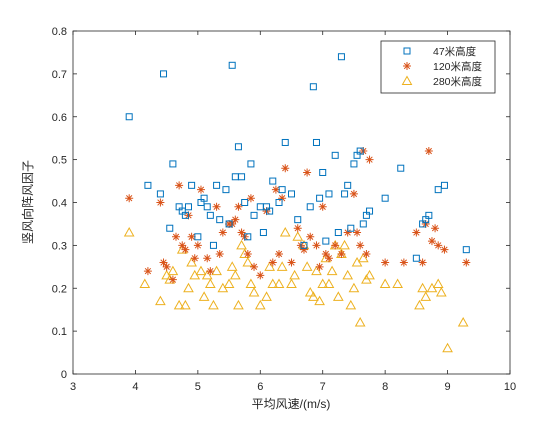  Describe the element at coordinates (407, 80) in the screenshot. I see `legend-marker-triangle` at that location.